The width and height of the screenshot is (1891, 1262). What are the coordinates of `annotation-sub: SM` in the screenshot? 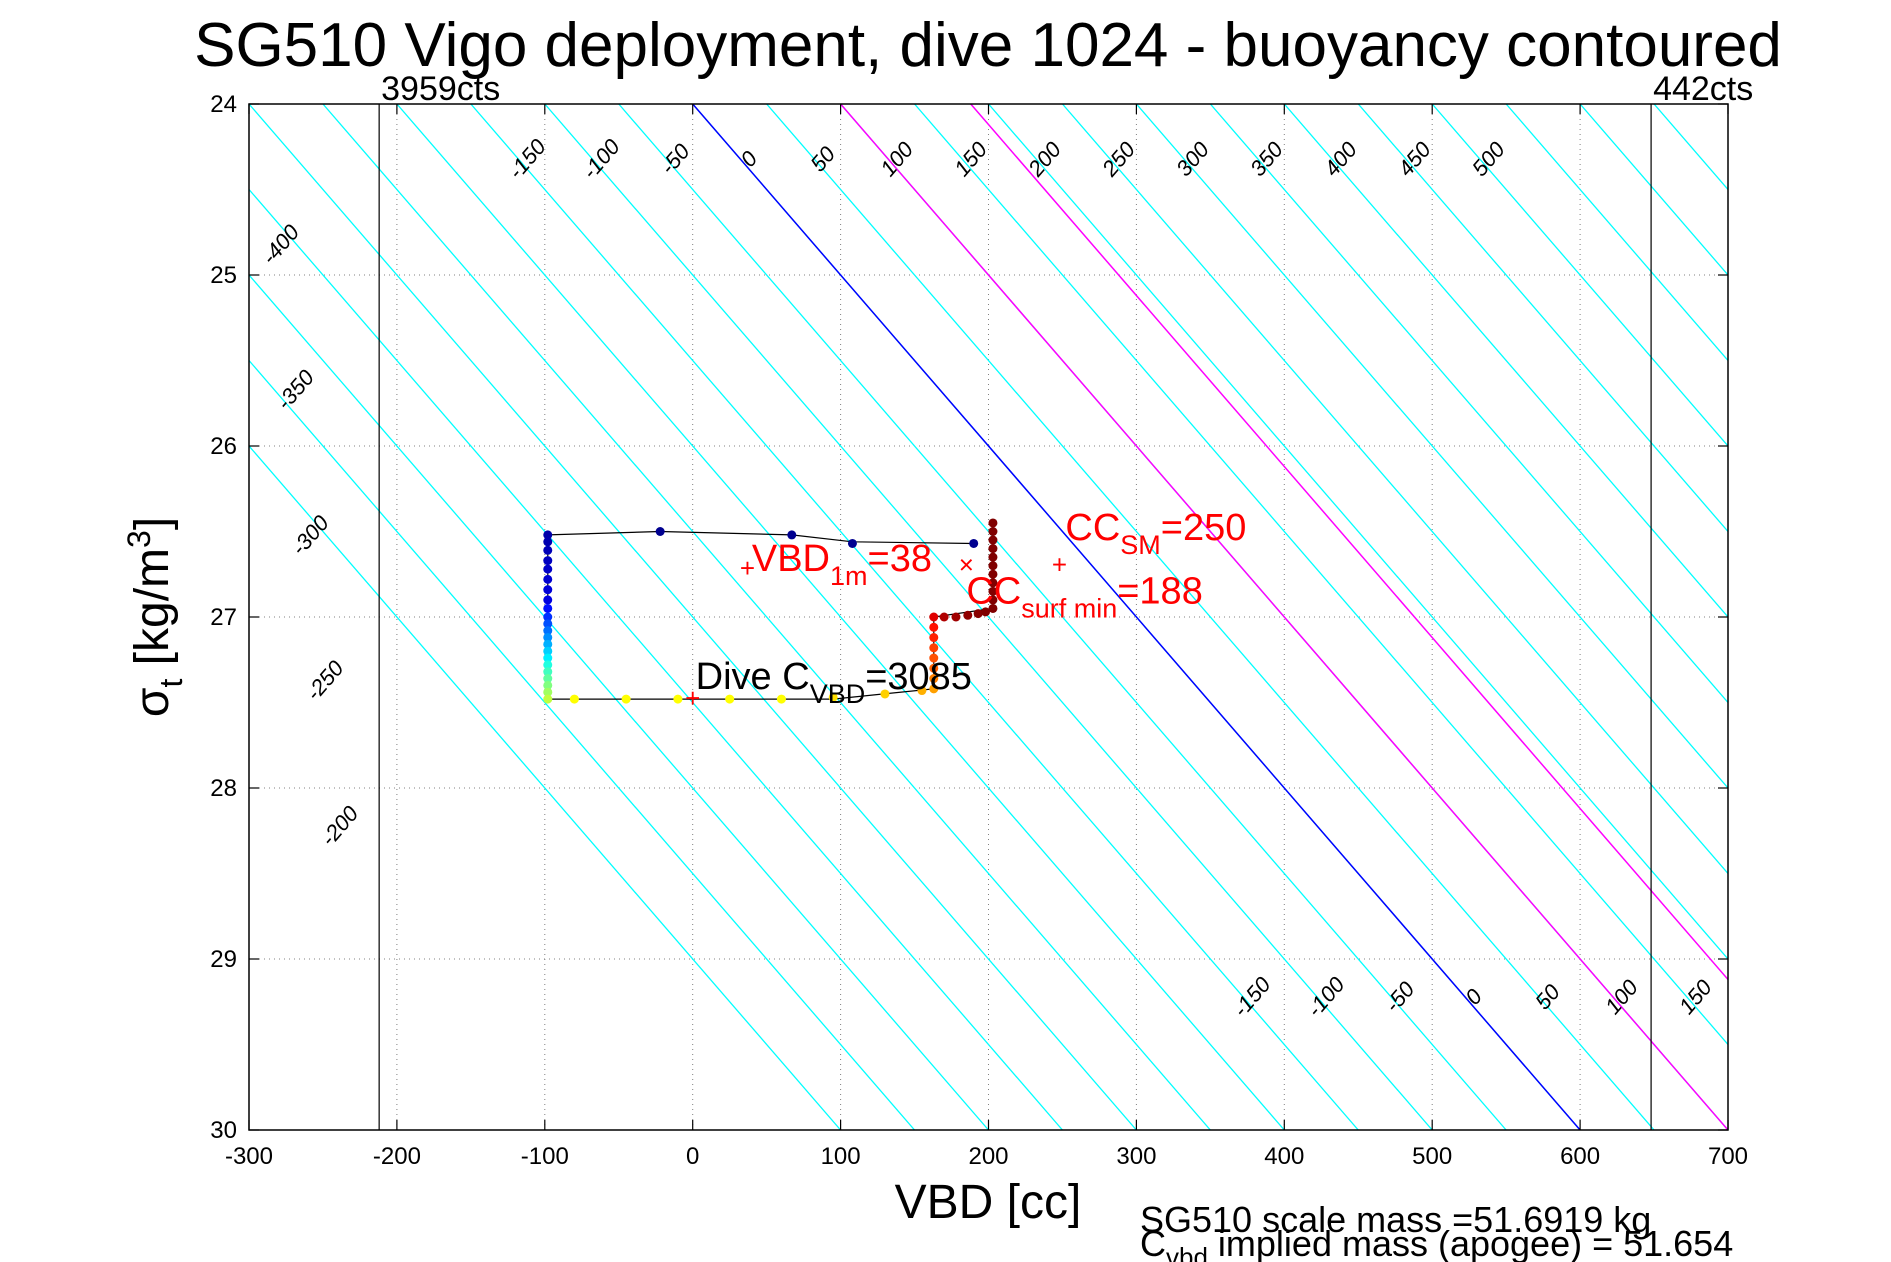 It's located at (1140, 545).